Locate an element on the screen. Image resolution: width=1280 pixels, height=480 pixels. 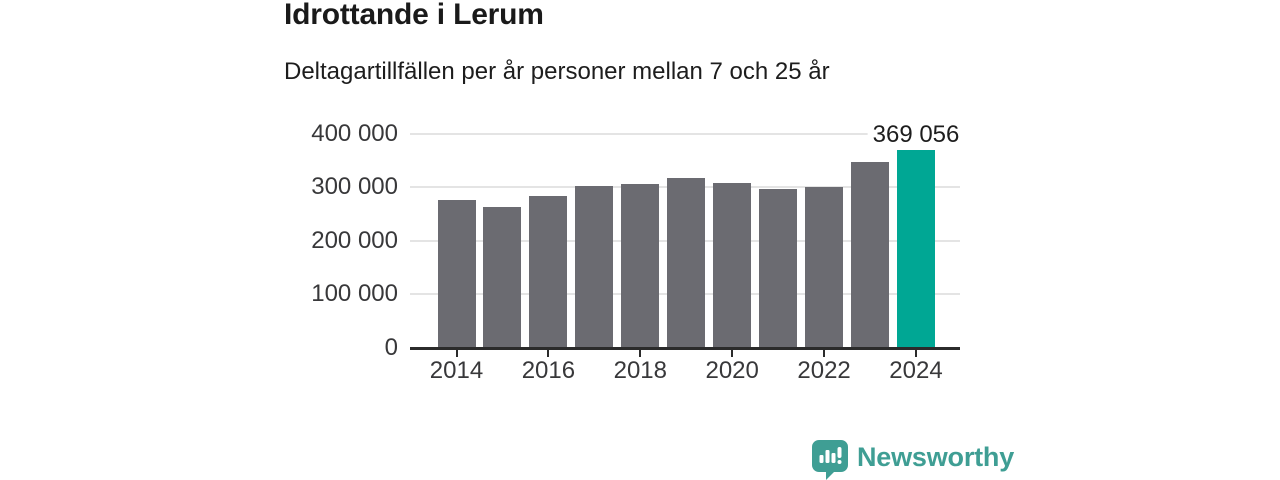
y-axis-tick-label: 0 is located at coordinates (391, 347).